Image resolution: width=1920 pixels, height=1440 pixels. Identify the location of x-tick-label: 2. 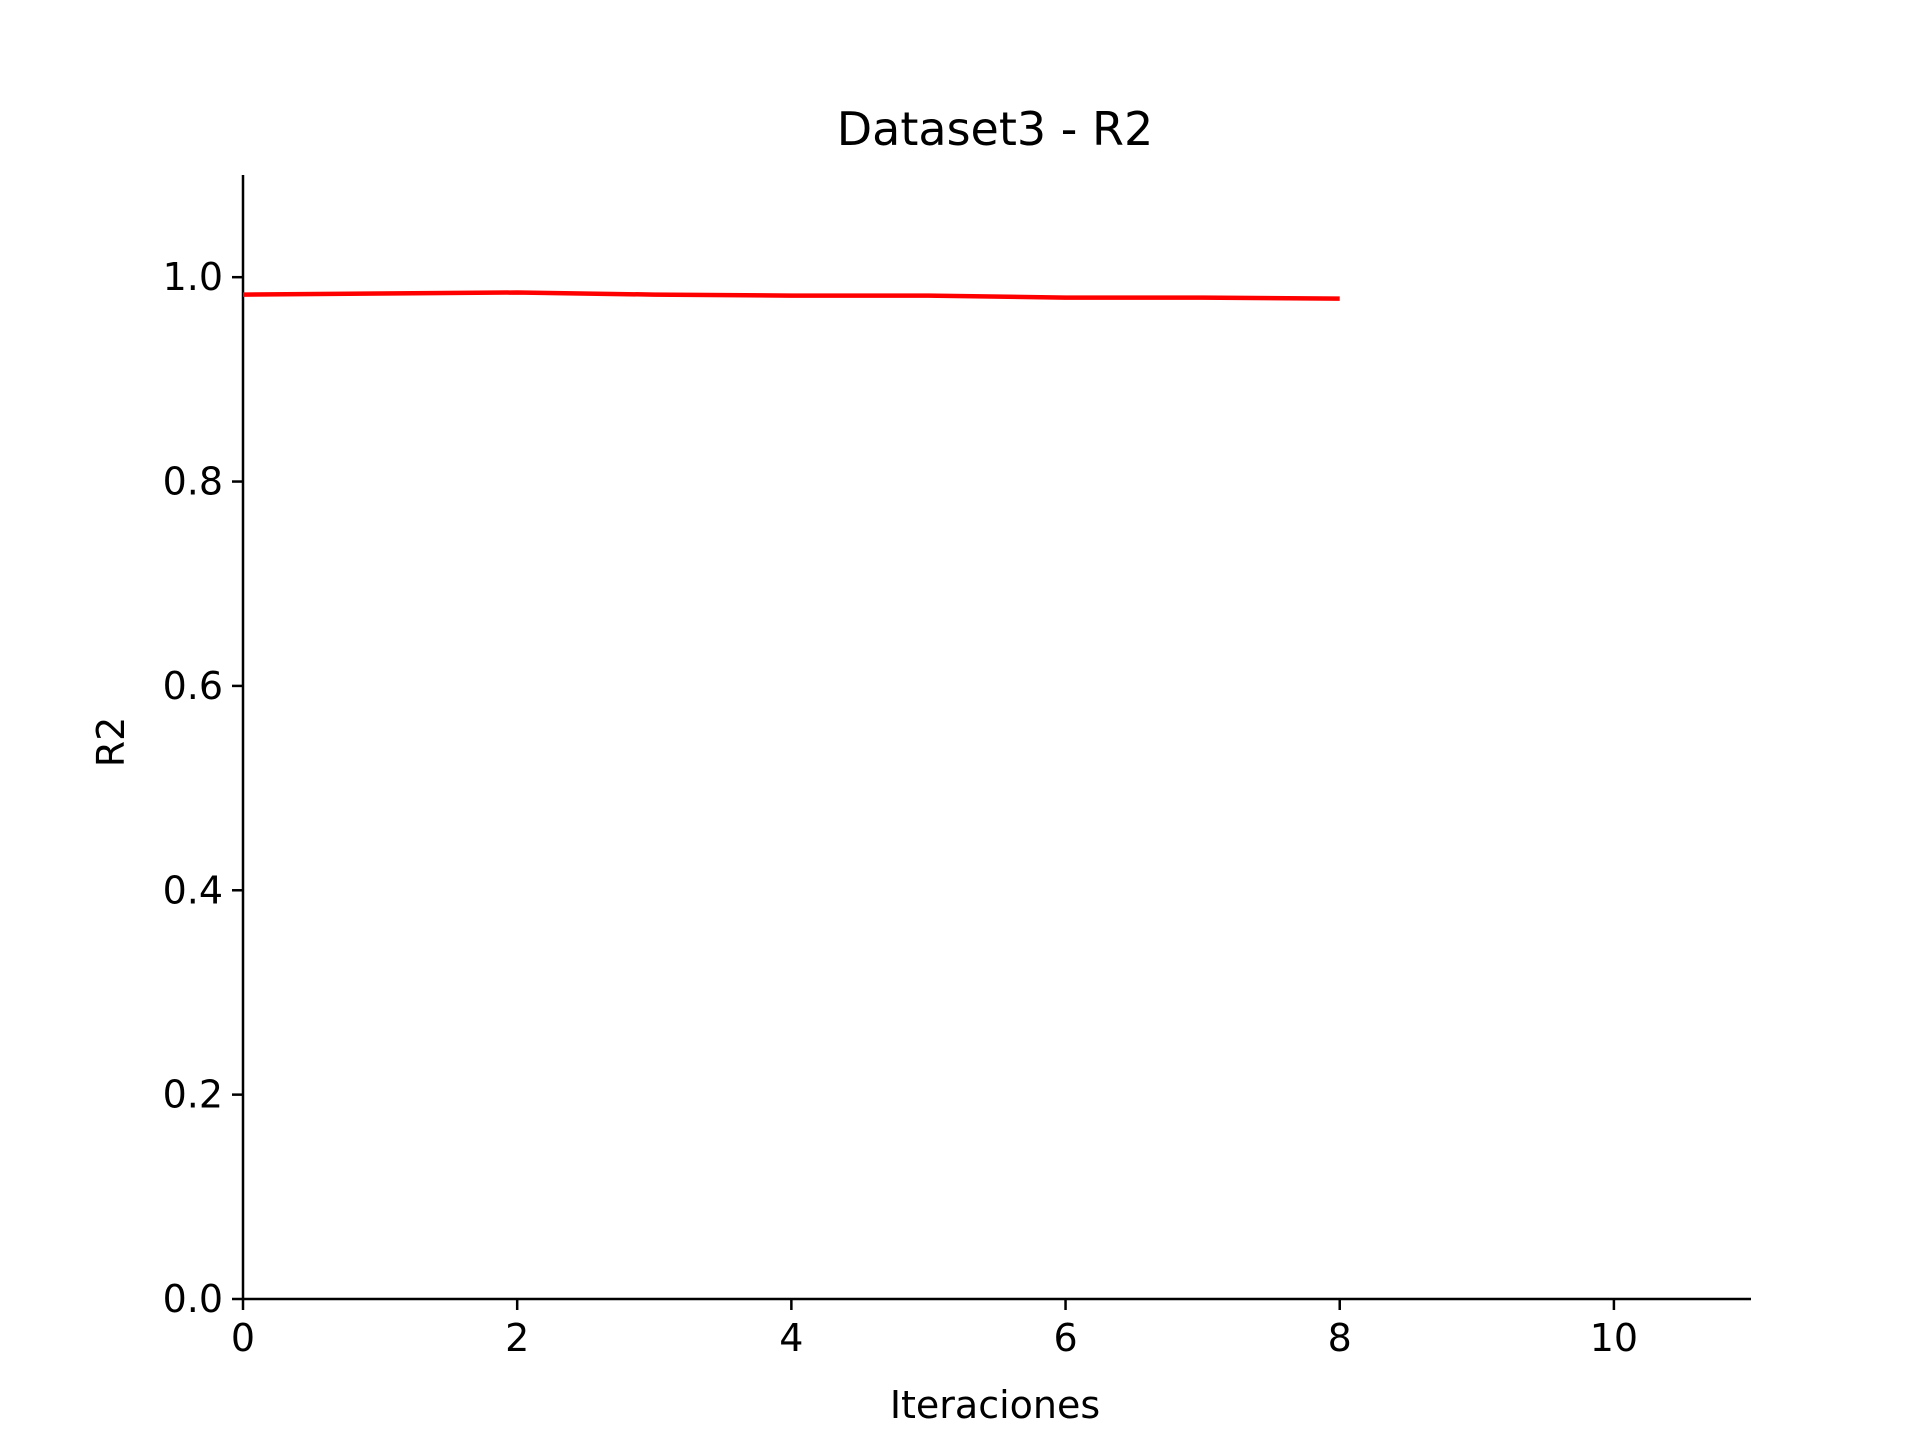
(517, 1338).